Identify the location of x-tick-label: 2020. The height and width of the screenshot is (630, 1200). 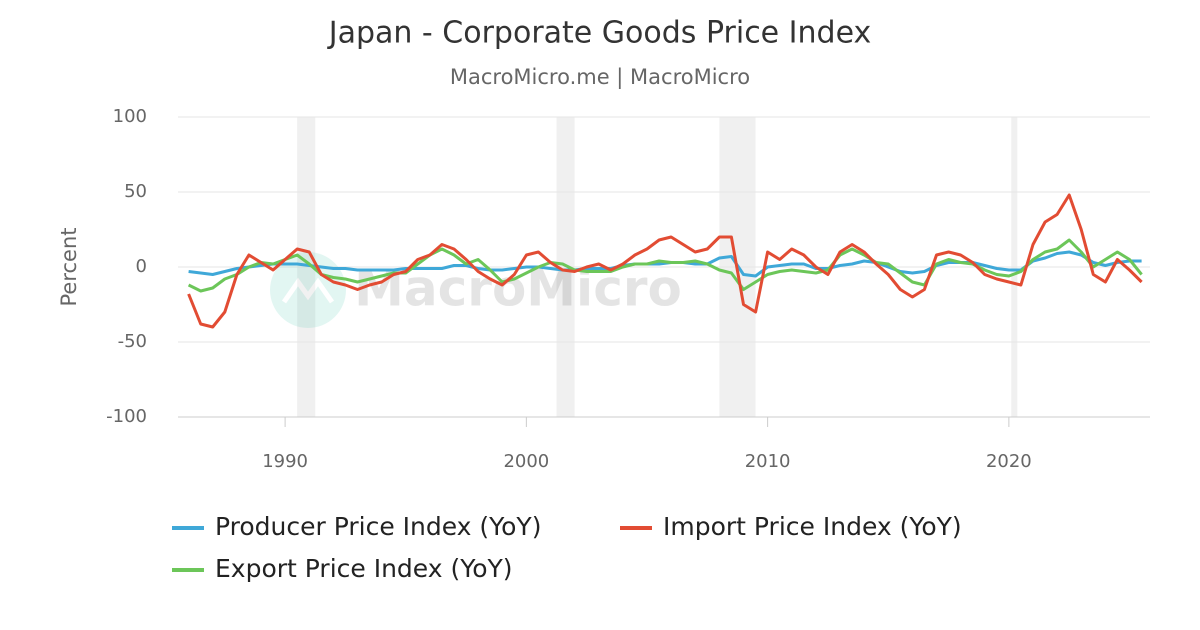
(1009, 461).